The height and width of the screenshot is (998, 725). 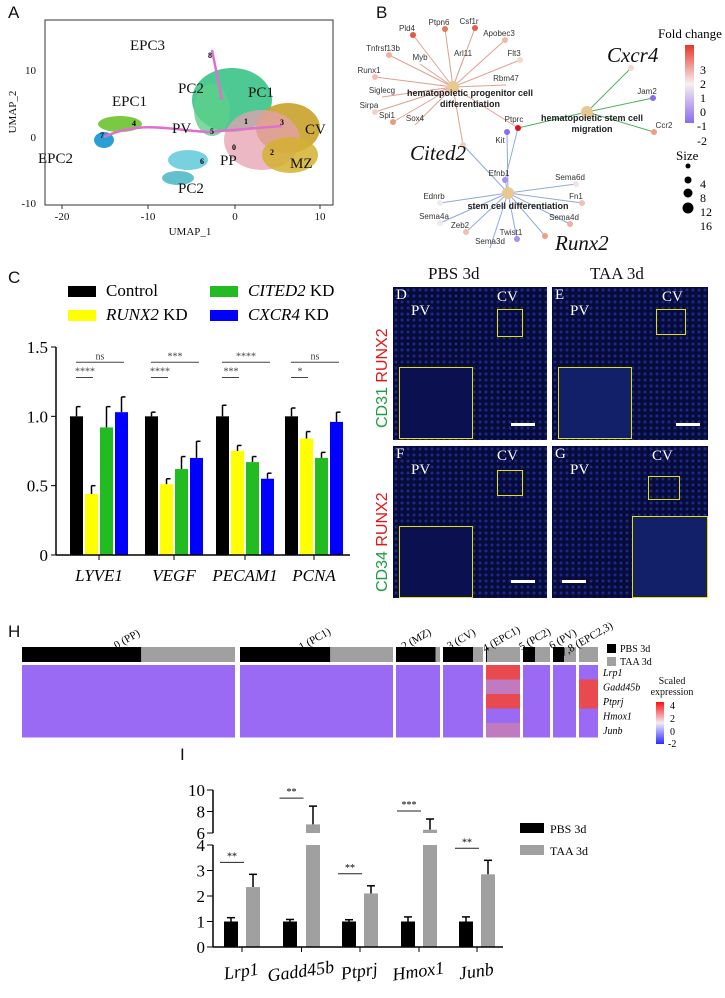 What do you see at coordinates (55, 159) in the screenshot?
I see `label-epc2: EPC2` at bounding box center [55, 159].